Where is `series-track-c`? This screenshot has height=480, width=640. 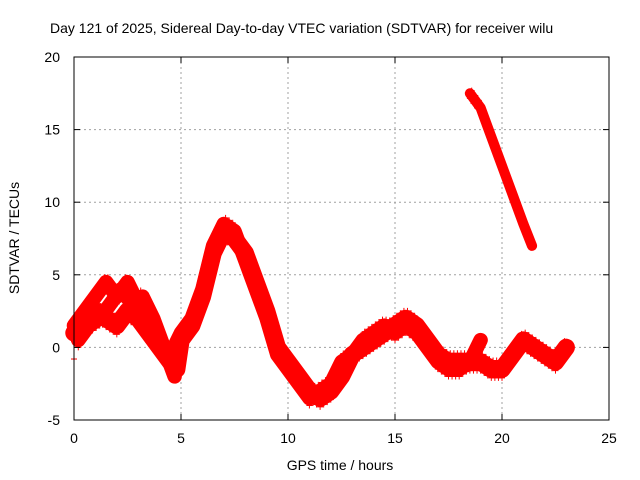 series-track-c is located at coordinates (126, 332).